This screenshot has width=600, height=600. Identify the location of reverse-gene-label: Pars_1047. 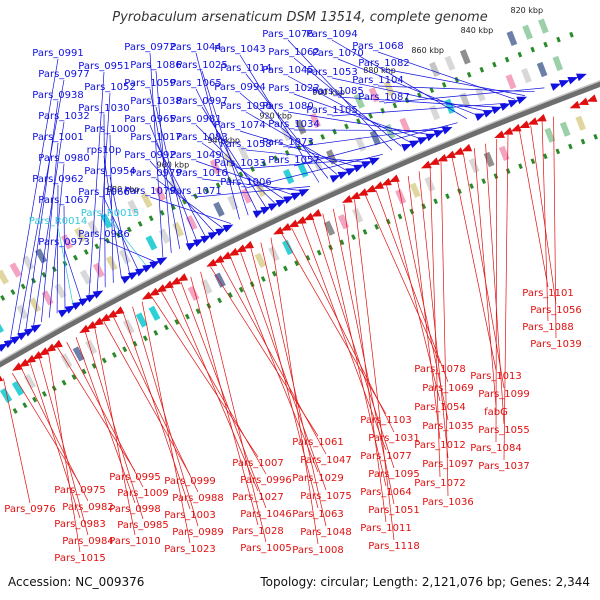
(325, 460).